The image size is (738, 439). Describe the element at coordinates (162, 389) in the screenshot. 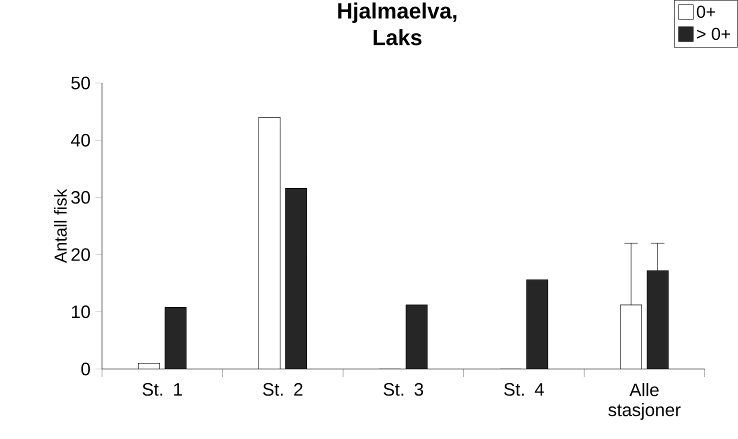

I see `x-tick-label: St. 1` at that location.